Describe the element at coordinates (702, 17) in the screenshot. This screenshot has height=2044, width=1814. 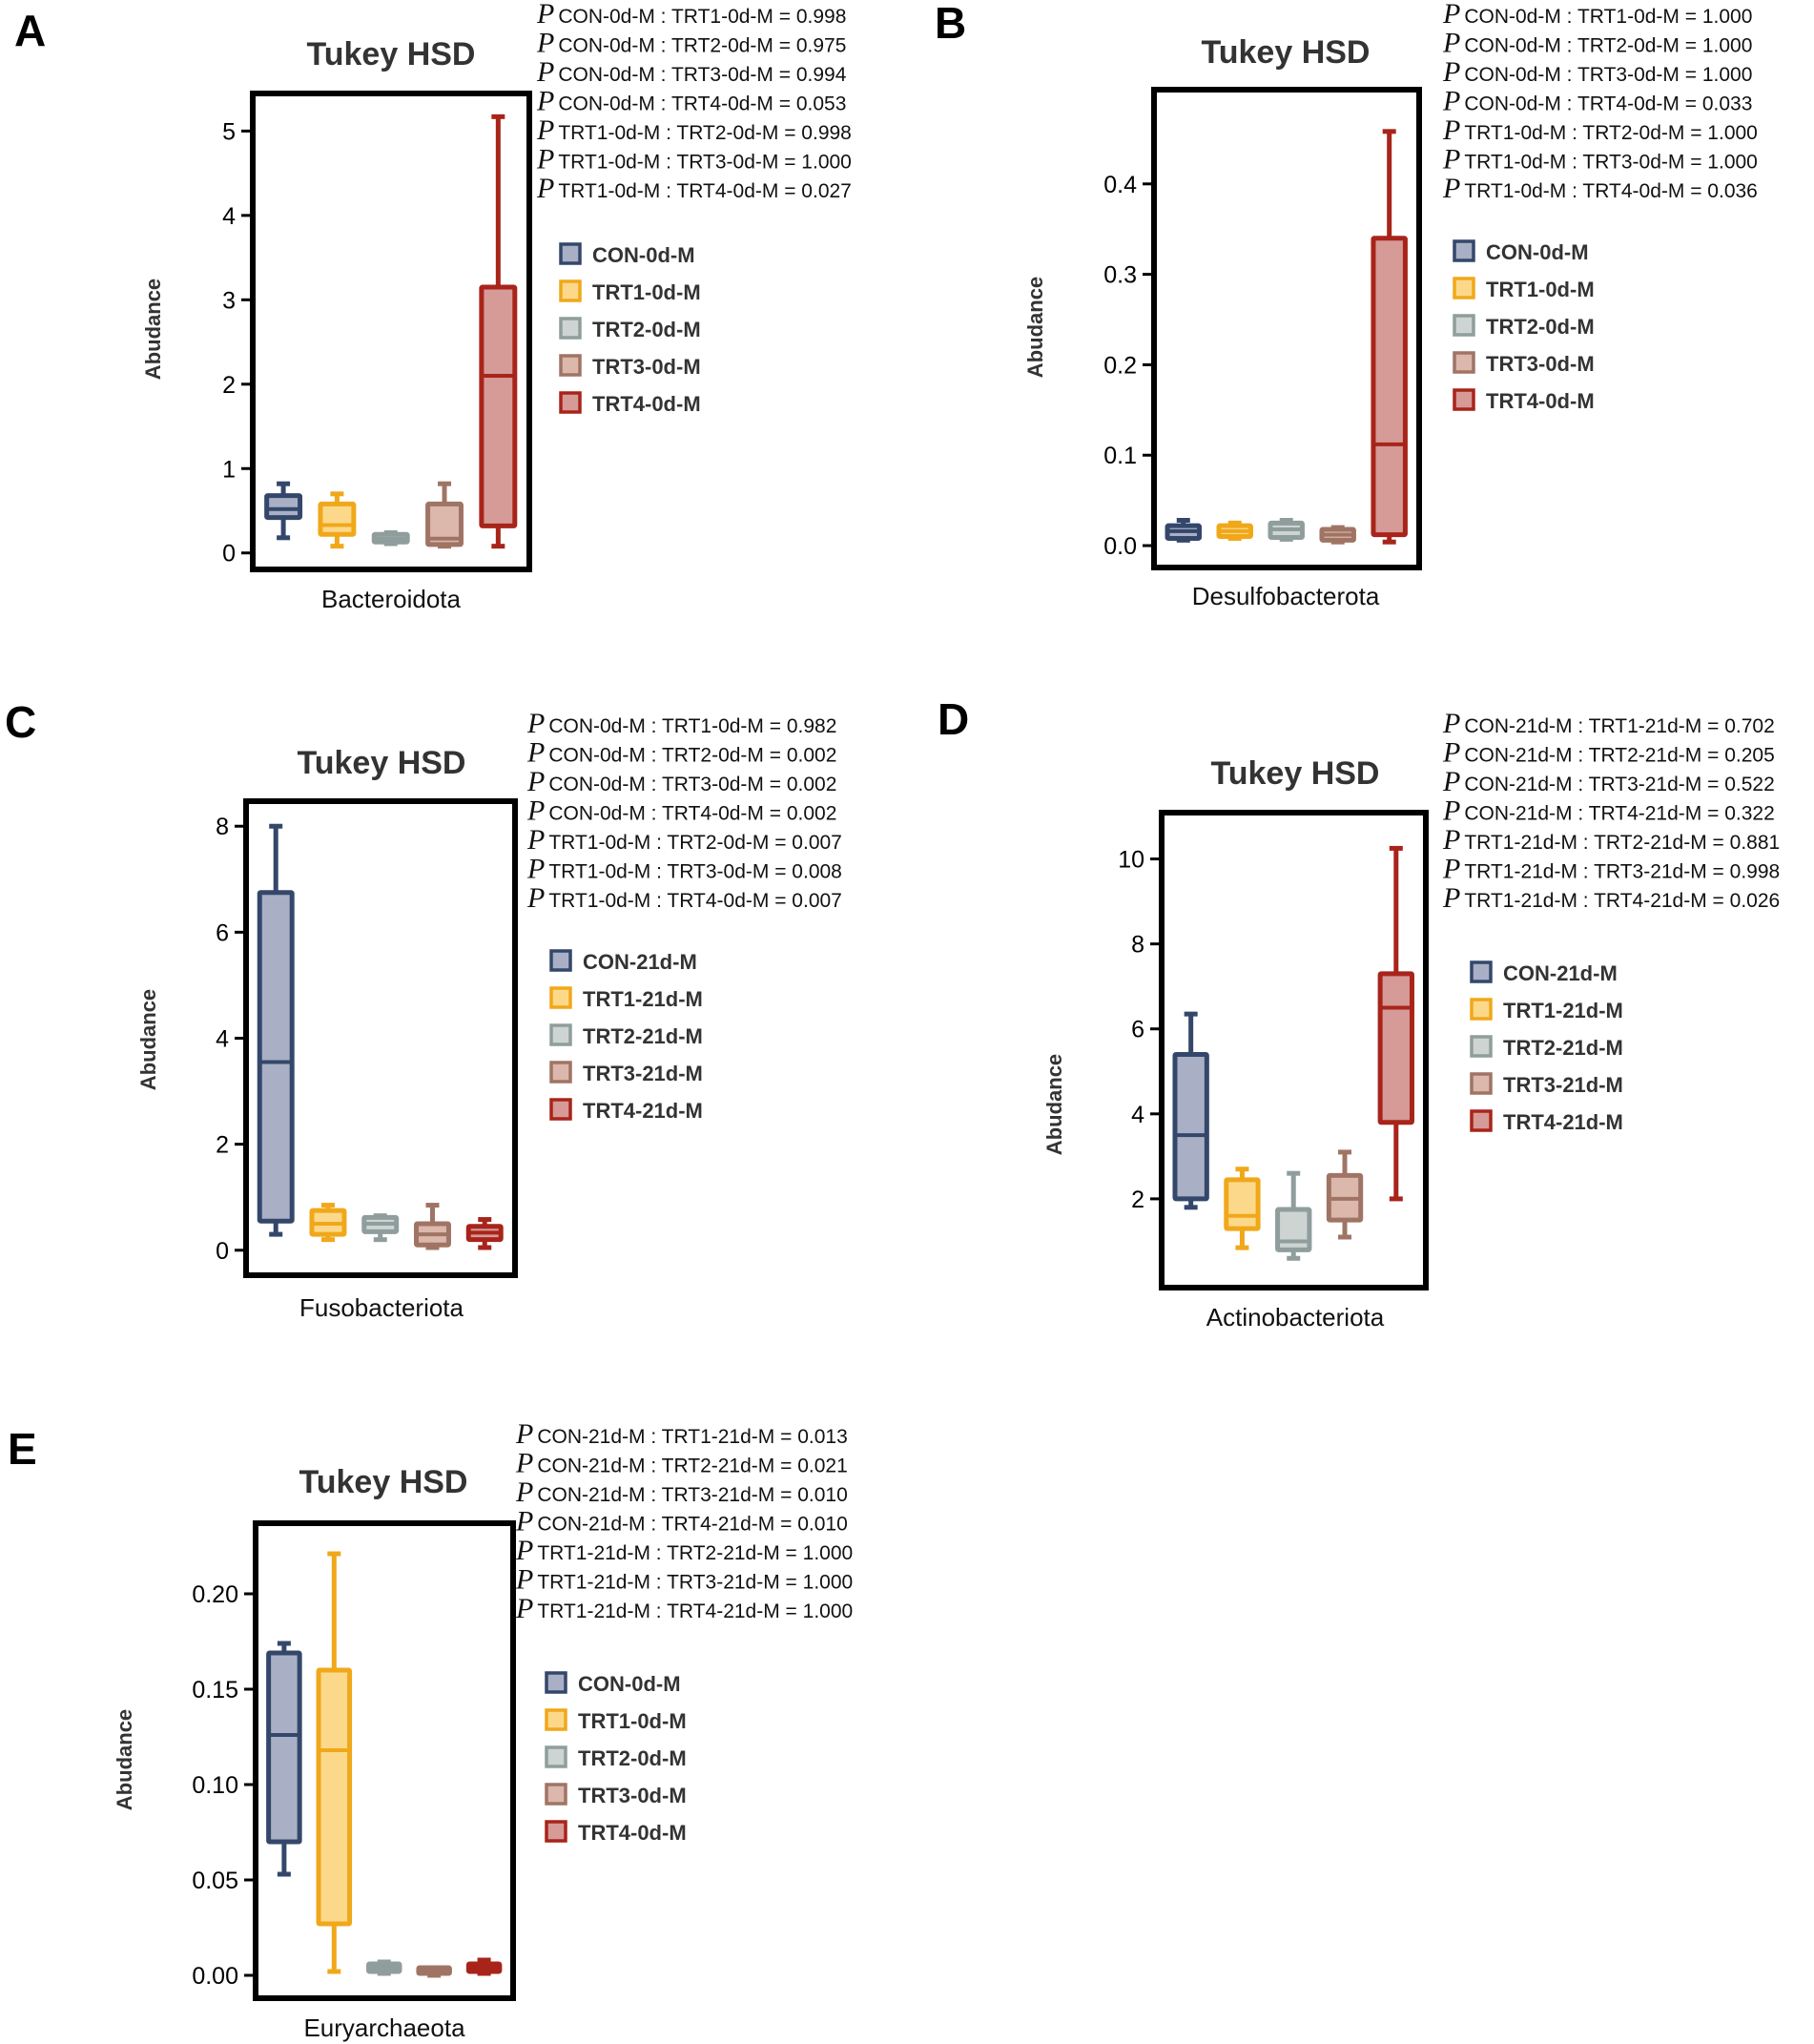
I see `p-value-text: CON-0d-M : TRT1-0d-M = 0.998` at that location.